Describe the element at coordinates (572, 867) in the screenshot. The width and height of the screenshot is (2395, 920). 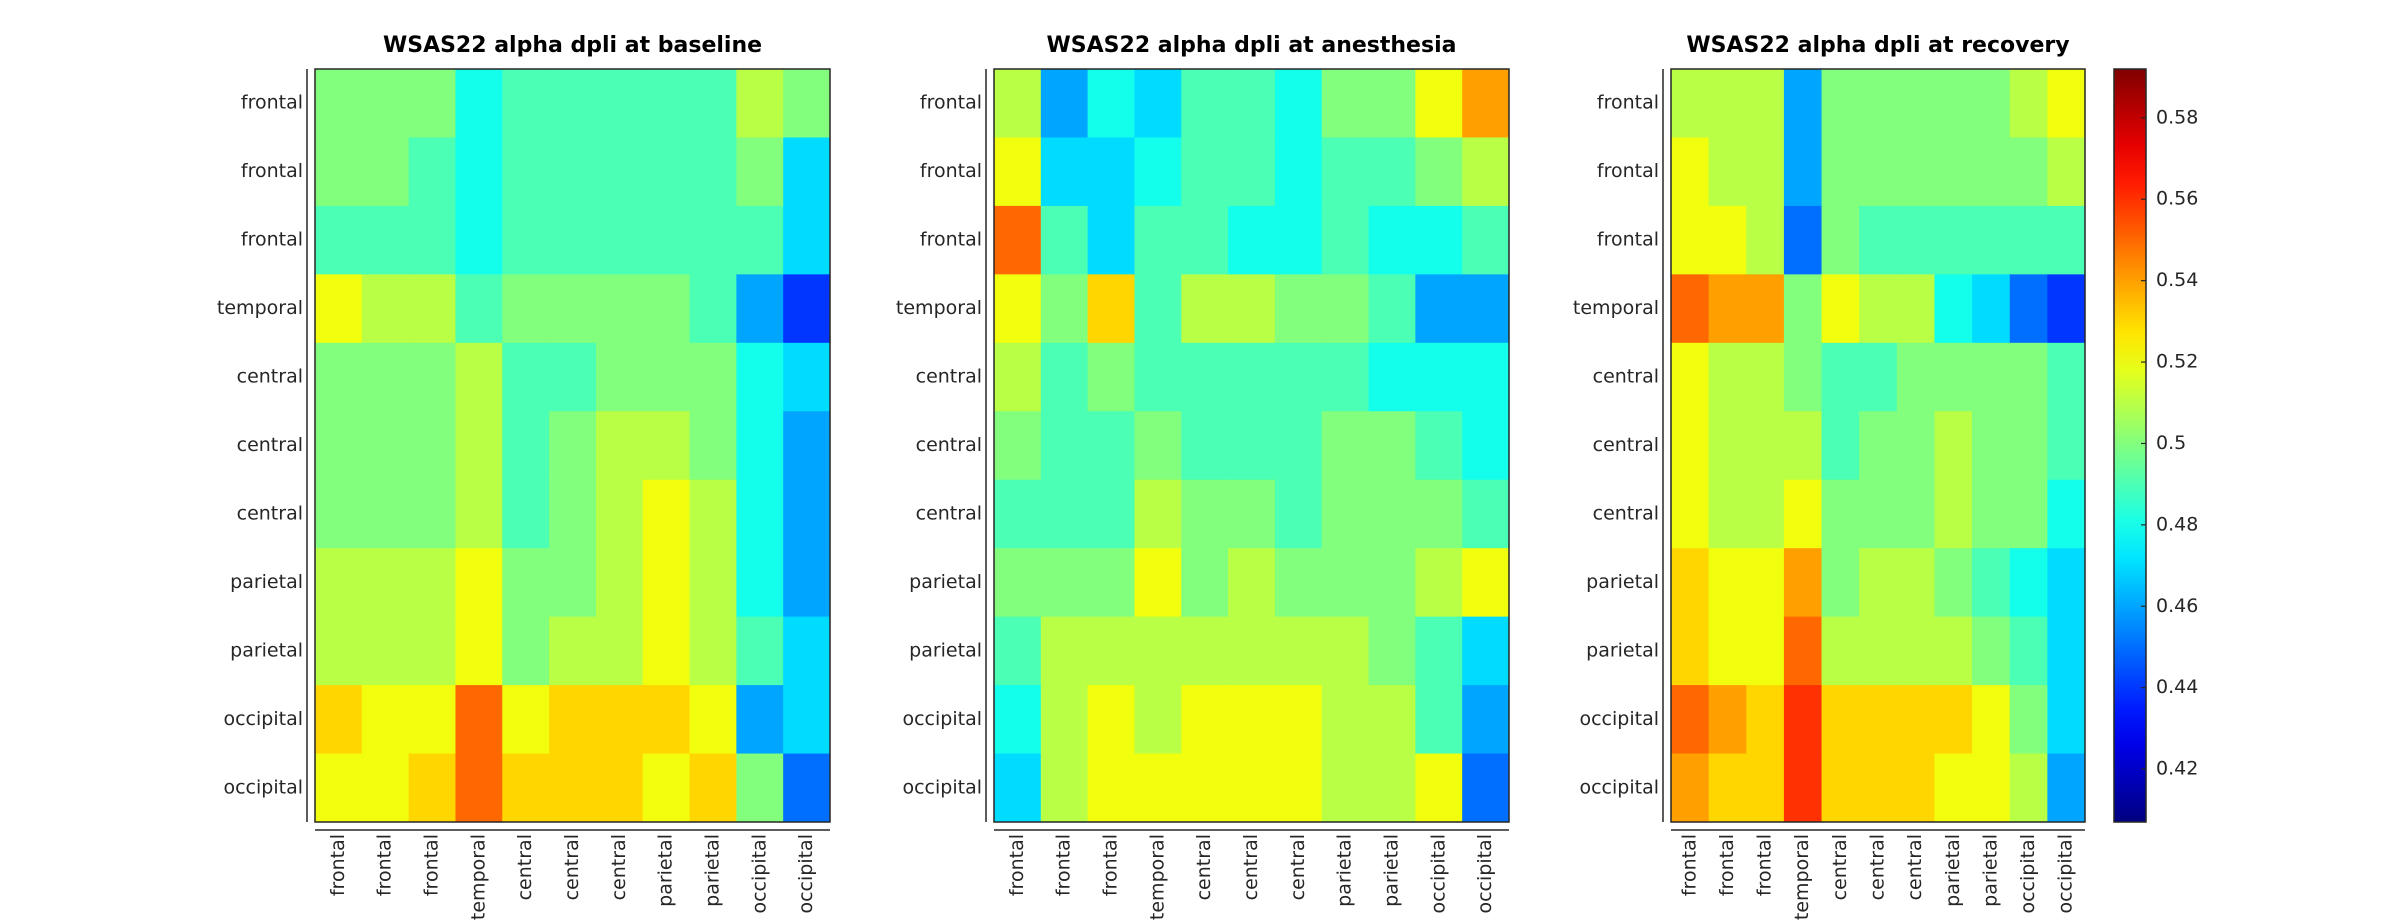
I see `x-tick-label: central` at that location.